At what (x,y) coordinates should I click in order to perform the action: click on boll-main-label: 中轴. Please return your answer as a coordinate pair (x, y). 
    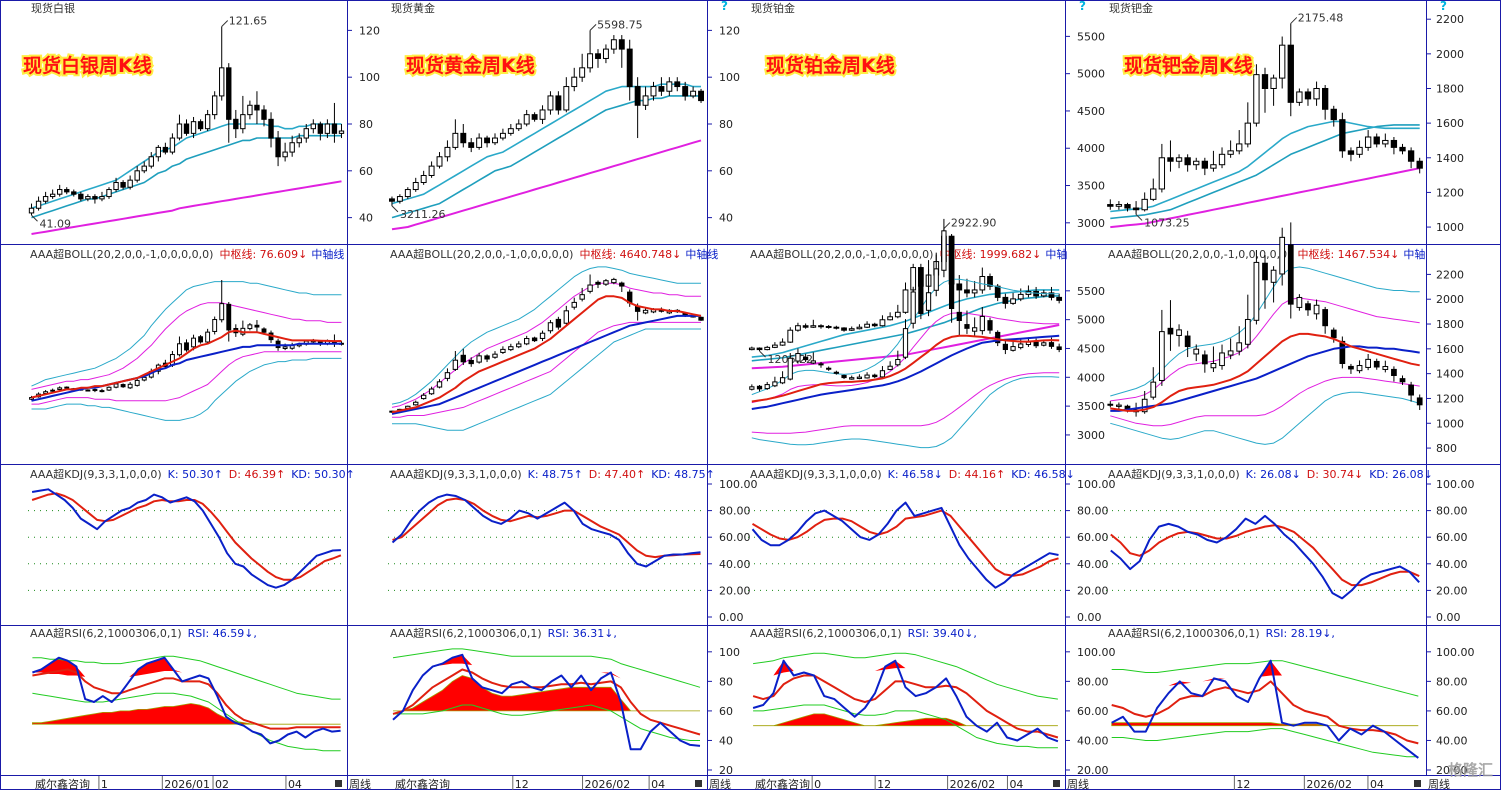
    Looking at the image, I should click on (1056, 254).